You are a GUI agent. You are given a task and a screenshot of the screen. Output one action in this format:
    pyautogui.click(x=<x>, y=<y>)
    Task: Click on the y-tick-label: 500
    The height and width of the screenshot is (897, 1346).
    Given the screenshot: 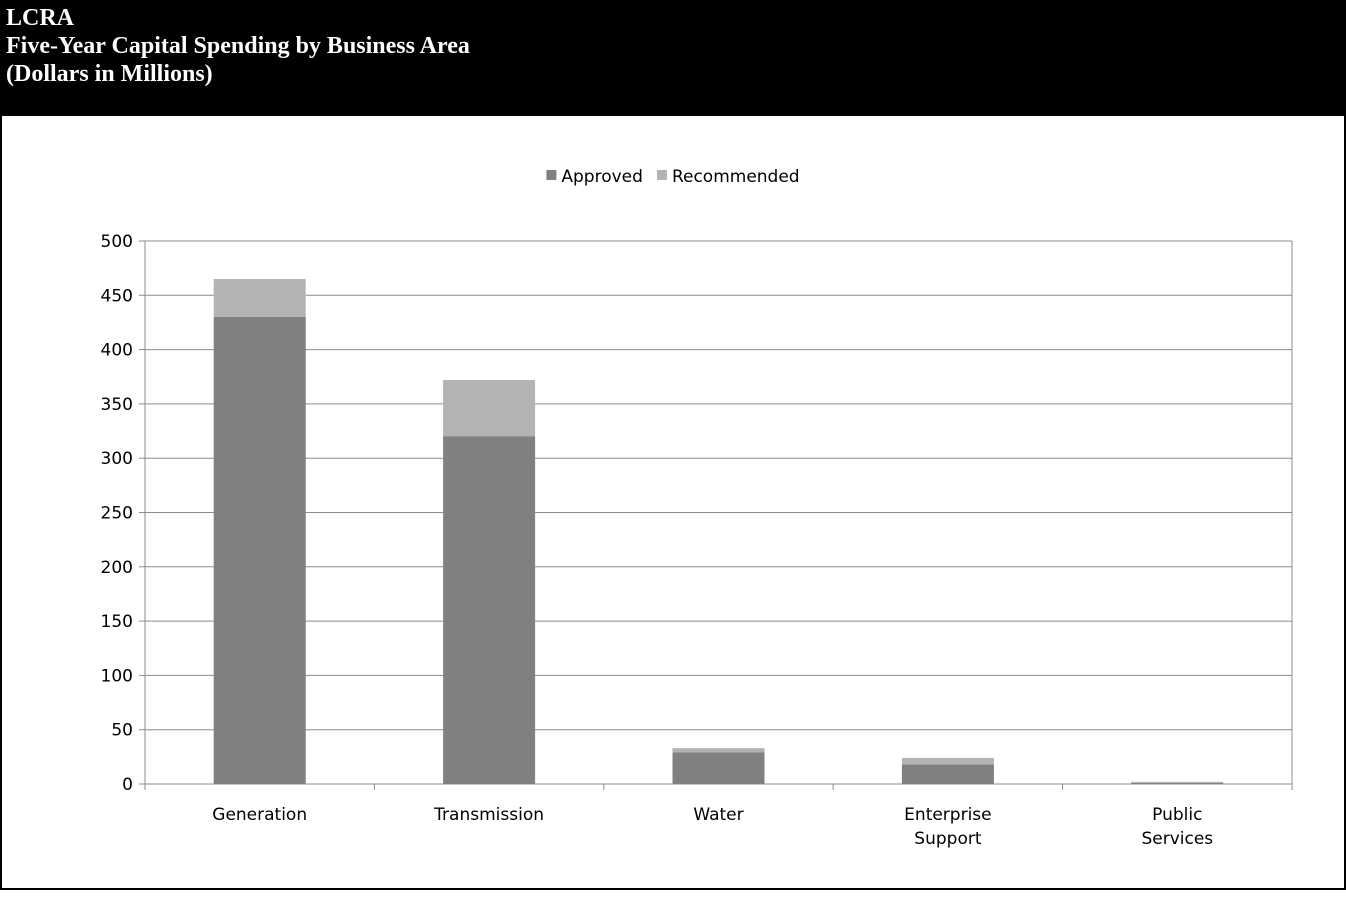 What is the action you would take?
    pyautogui.click(x=117, y=242)
    